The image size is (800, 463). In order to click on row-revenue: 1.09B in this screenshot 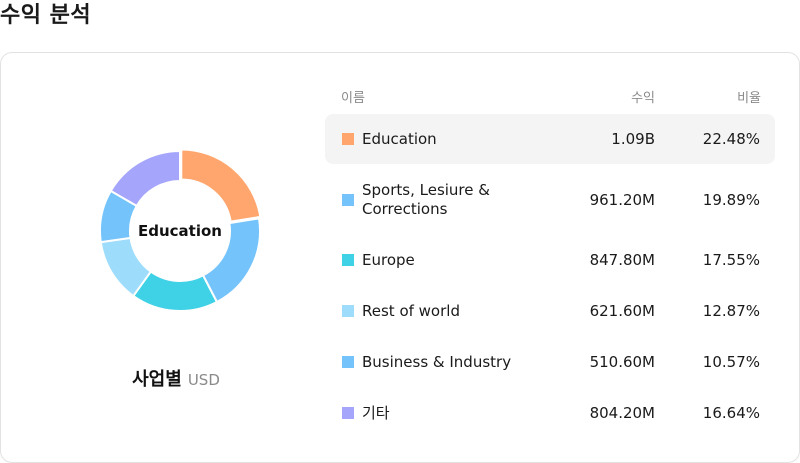, I will do `click(633, 139)`.